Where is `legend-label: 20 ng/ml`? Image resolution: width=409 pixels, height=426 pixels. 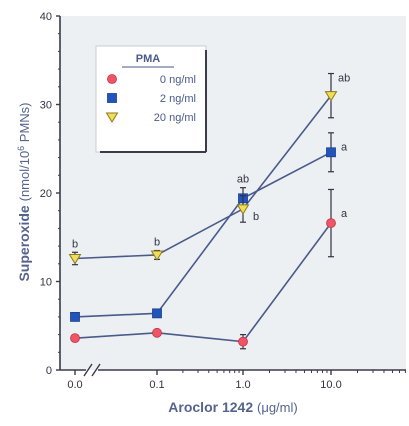 legend-label: 20 ng/ml is located at coordinates (175, 118).